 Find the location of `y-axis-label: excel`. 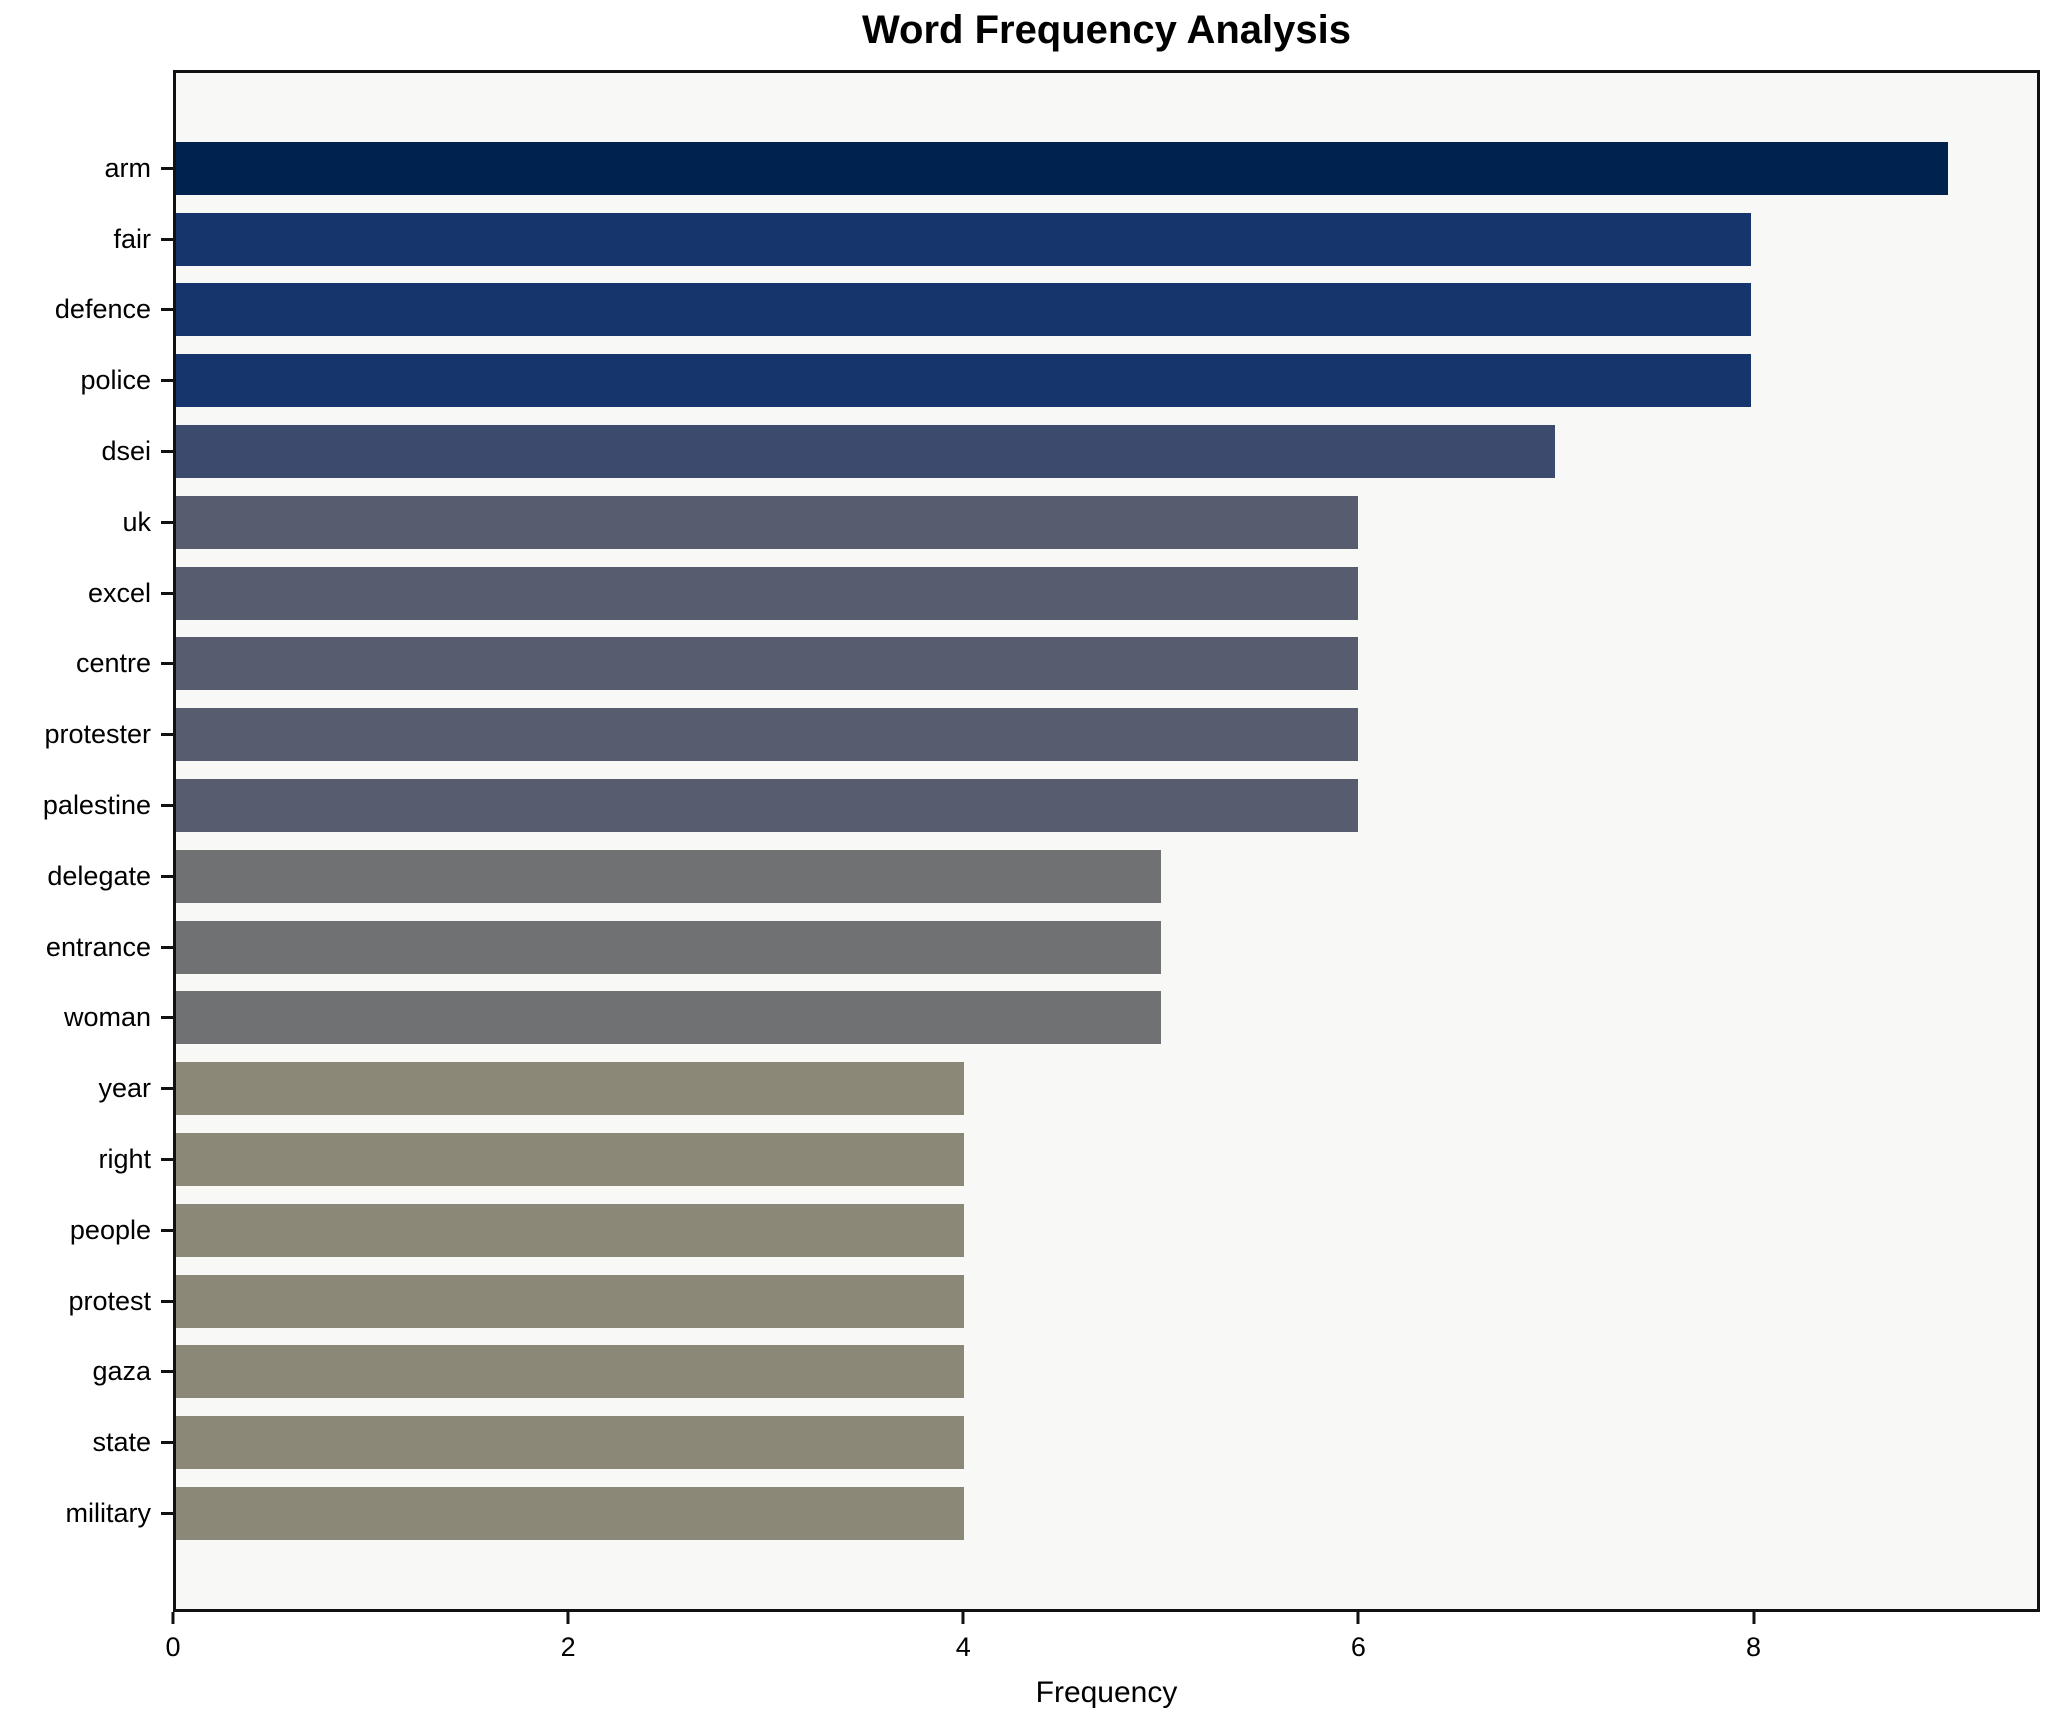

y-axis-label: excel is located at coordinates (119, 592).